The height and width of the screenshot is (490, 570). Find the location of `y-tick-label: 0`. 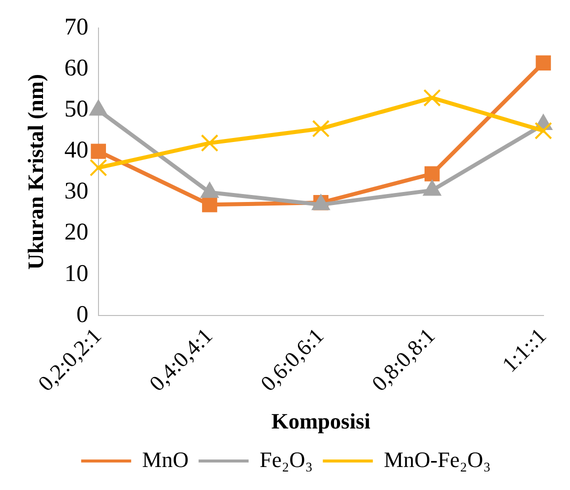

y-tick-label: 0 is located at coordinates (82, 315).